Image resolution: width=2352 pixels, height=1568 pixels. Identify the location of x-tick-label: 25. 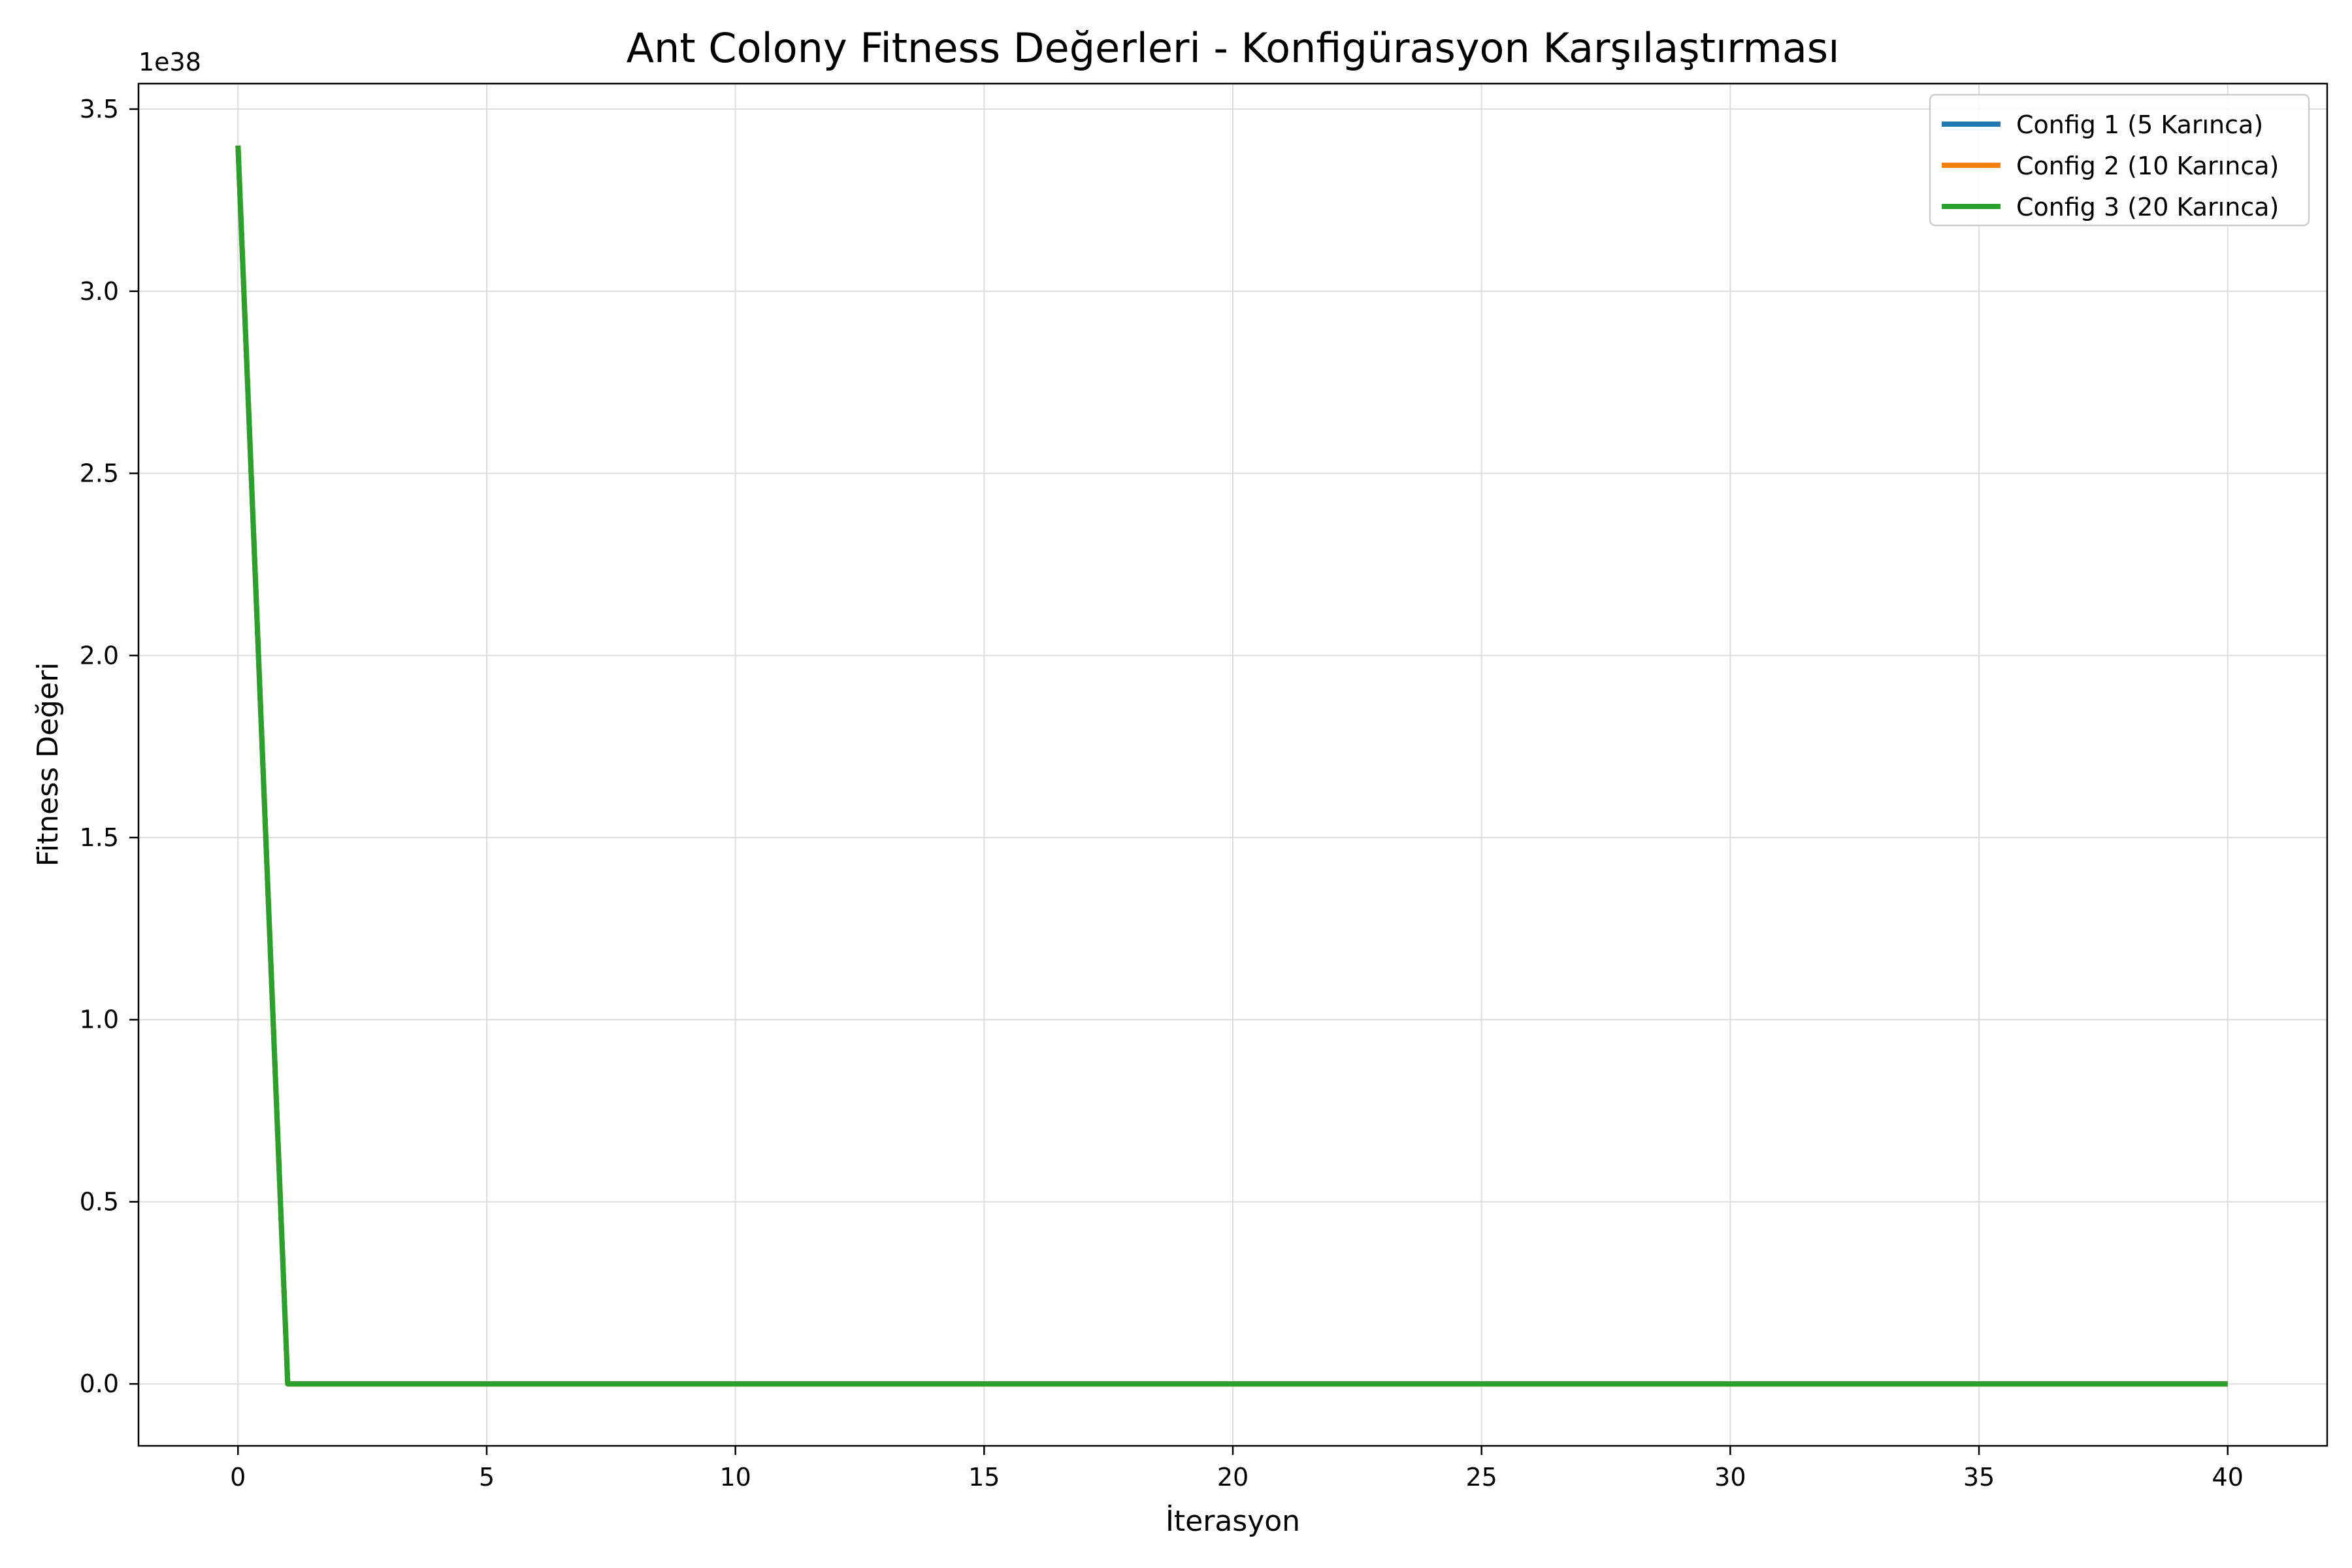
(1481, 1477).